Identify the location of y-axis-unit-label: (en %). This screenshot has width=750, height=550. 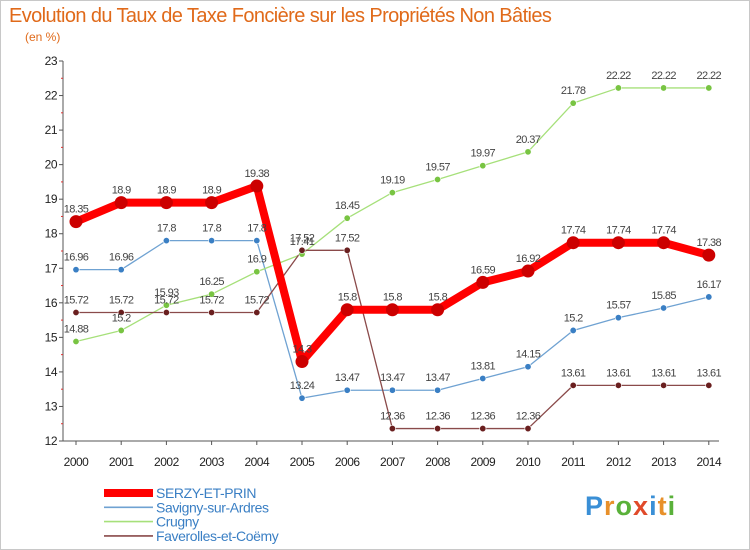
(43, 37).